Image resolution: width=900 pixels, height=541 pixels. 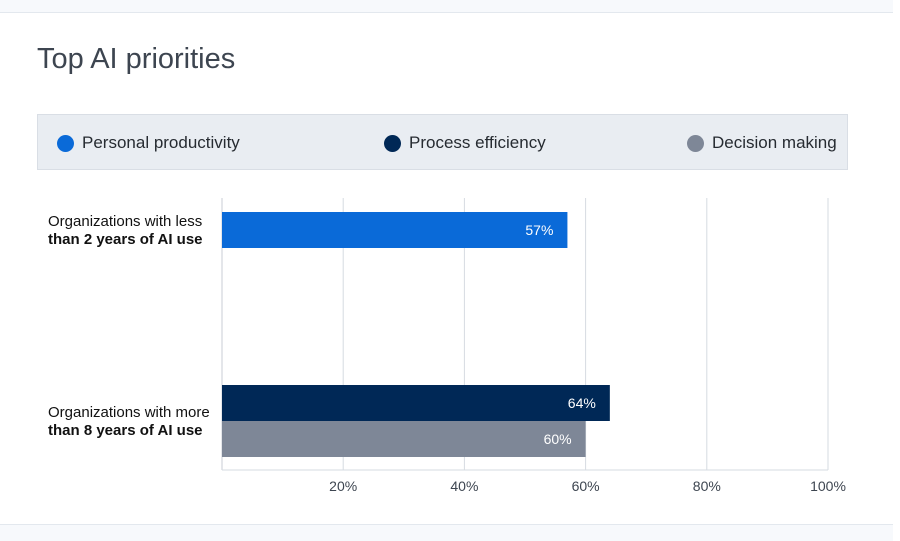 I want to click on chart-title: Top AI priorities, so click(x=136, y=59).